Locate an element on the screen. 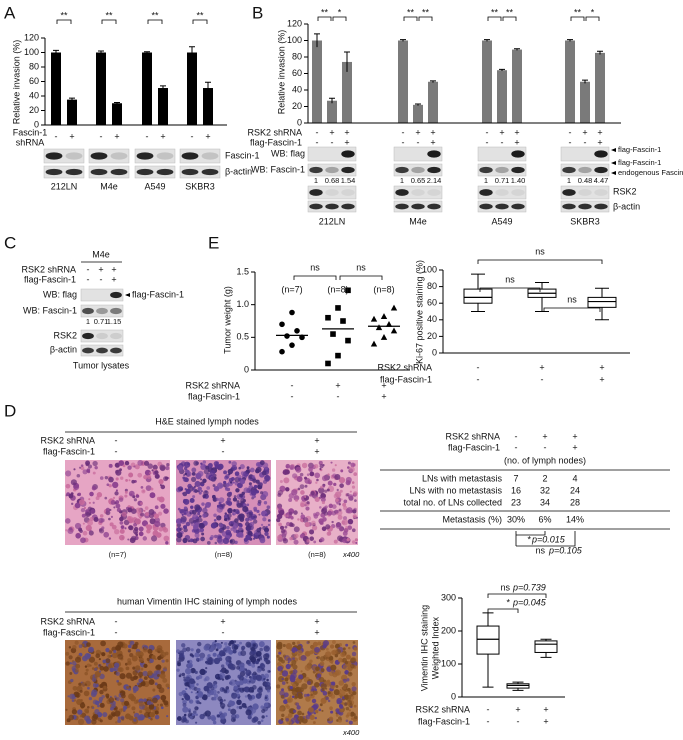 The image size is (683, 740). blot is located at coordinates (102, 295).